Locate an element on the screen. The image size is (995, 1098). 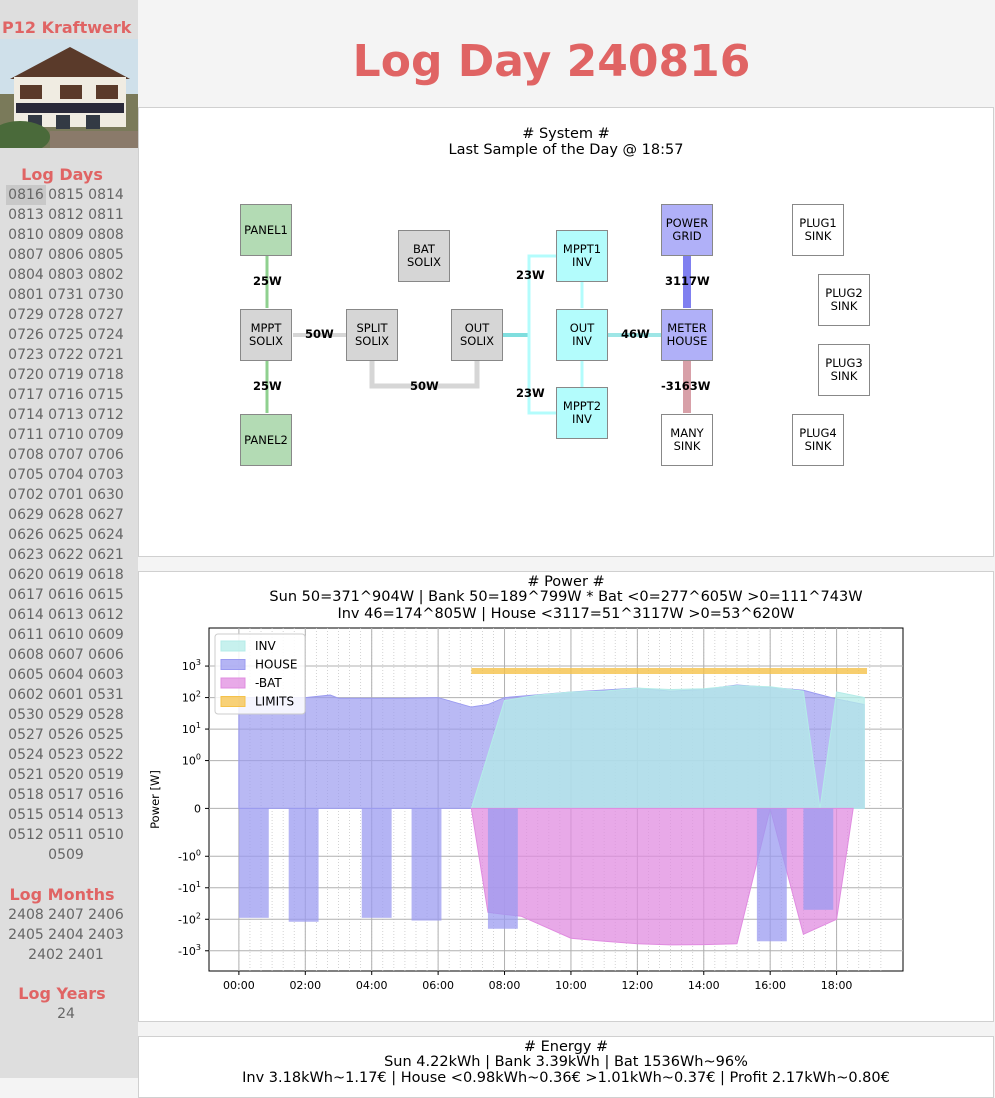
day-link: 0519 is located at coordinates (106, 775).